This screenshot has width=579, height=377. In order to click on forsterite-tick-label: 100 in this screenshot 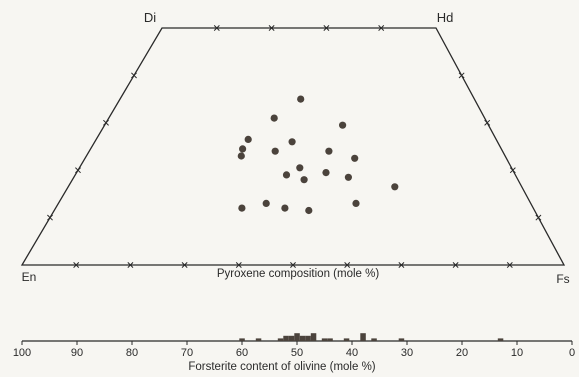, I will do `click(22, 353)`.